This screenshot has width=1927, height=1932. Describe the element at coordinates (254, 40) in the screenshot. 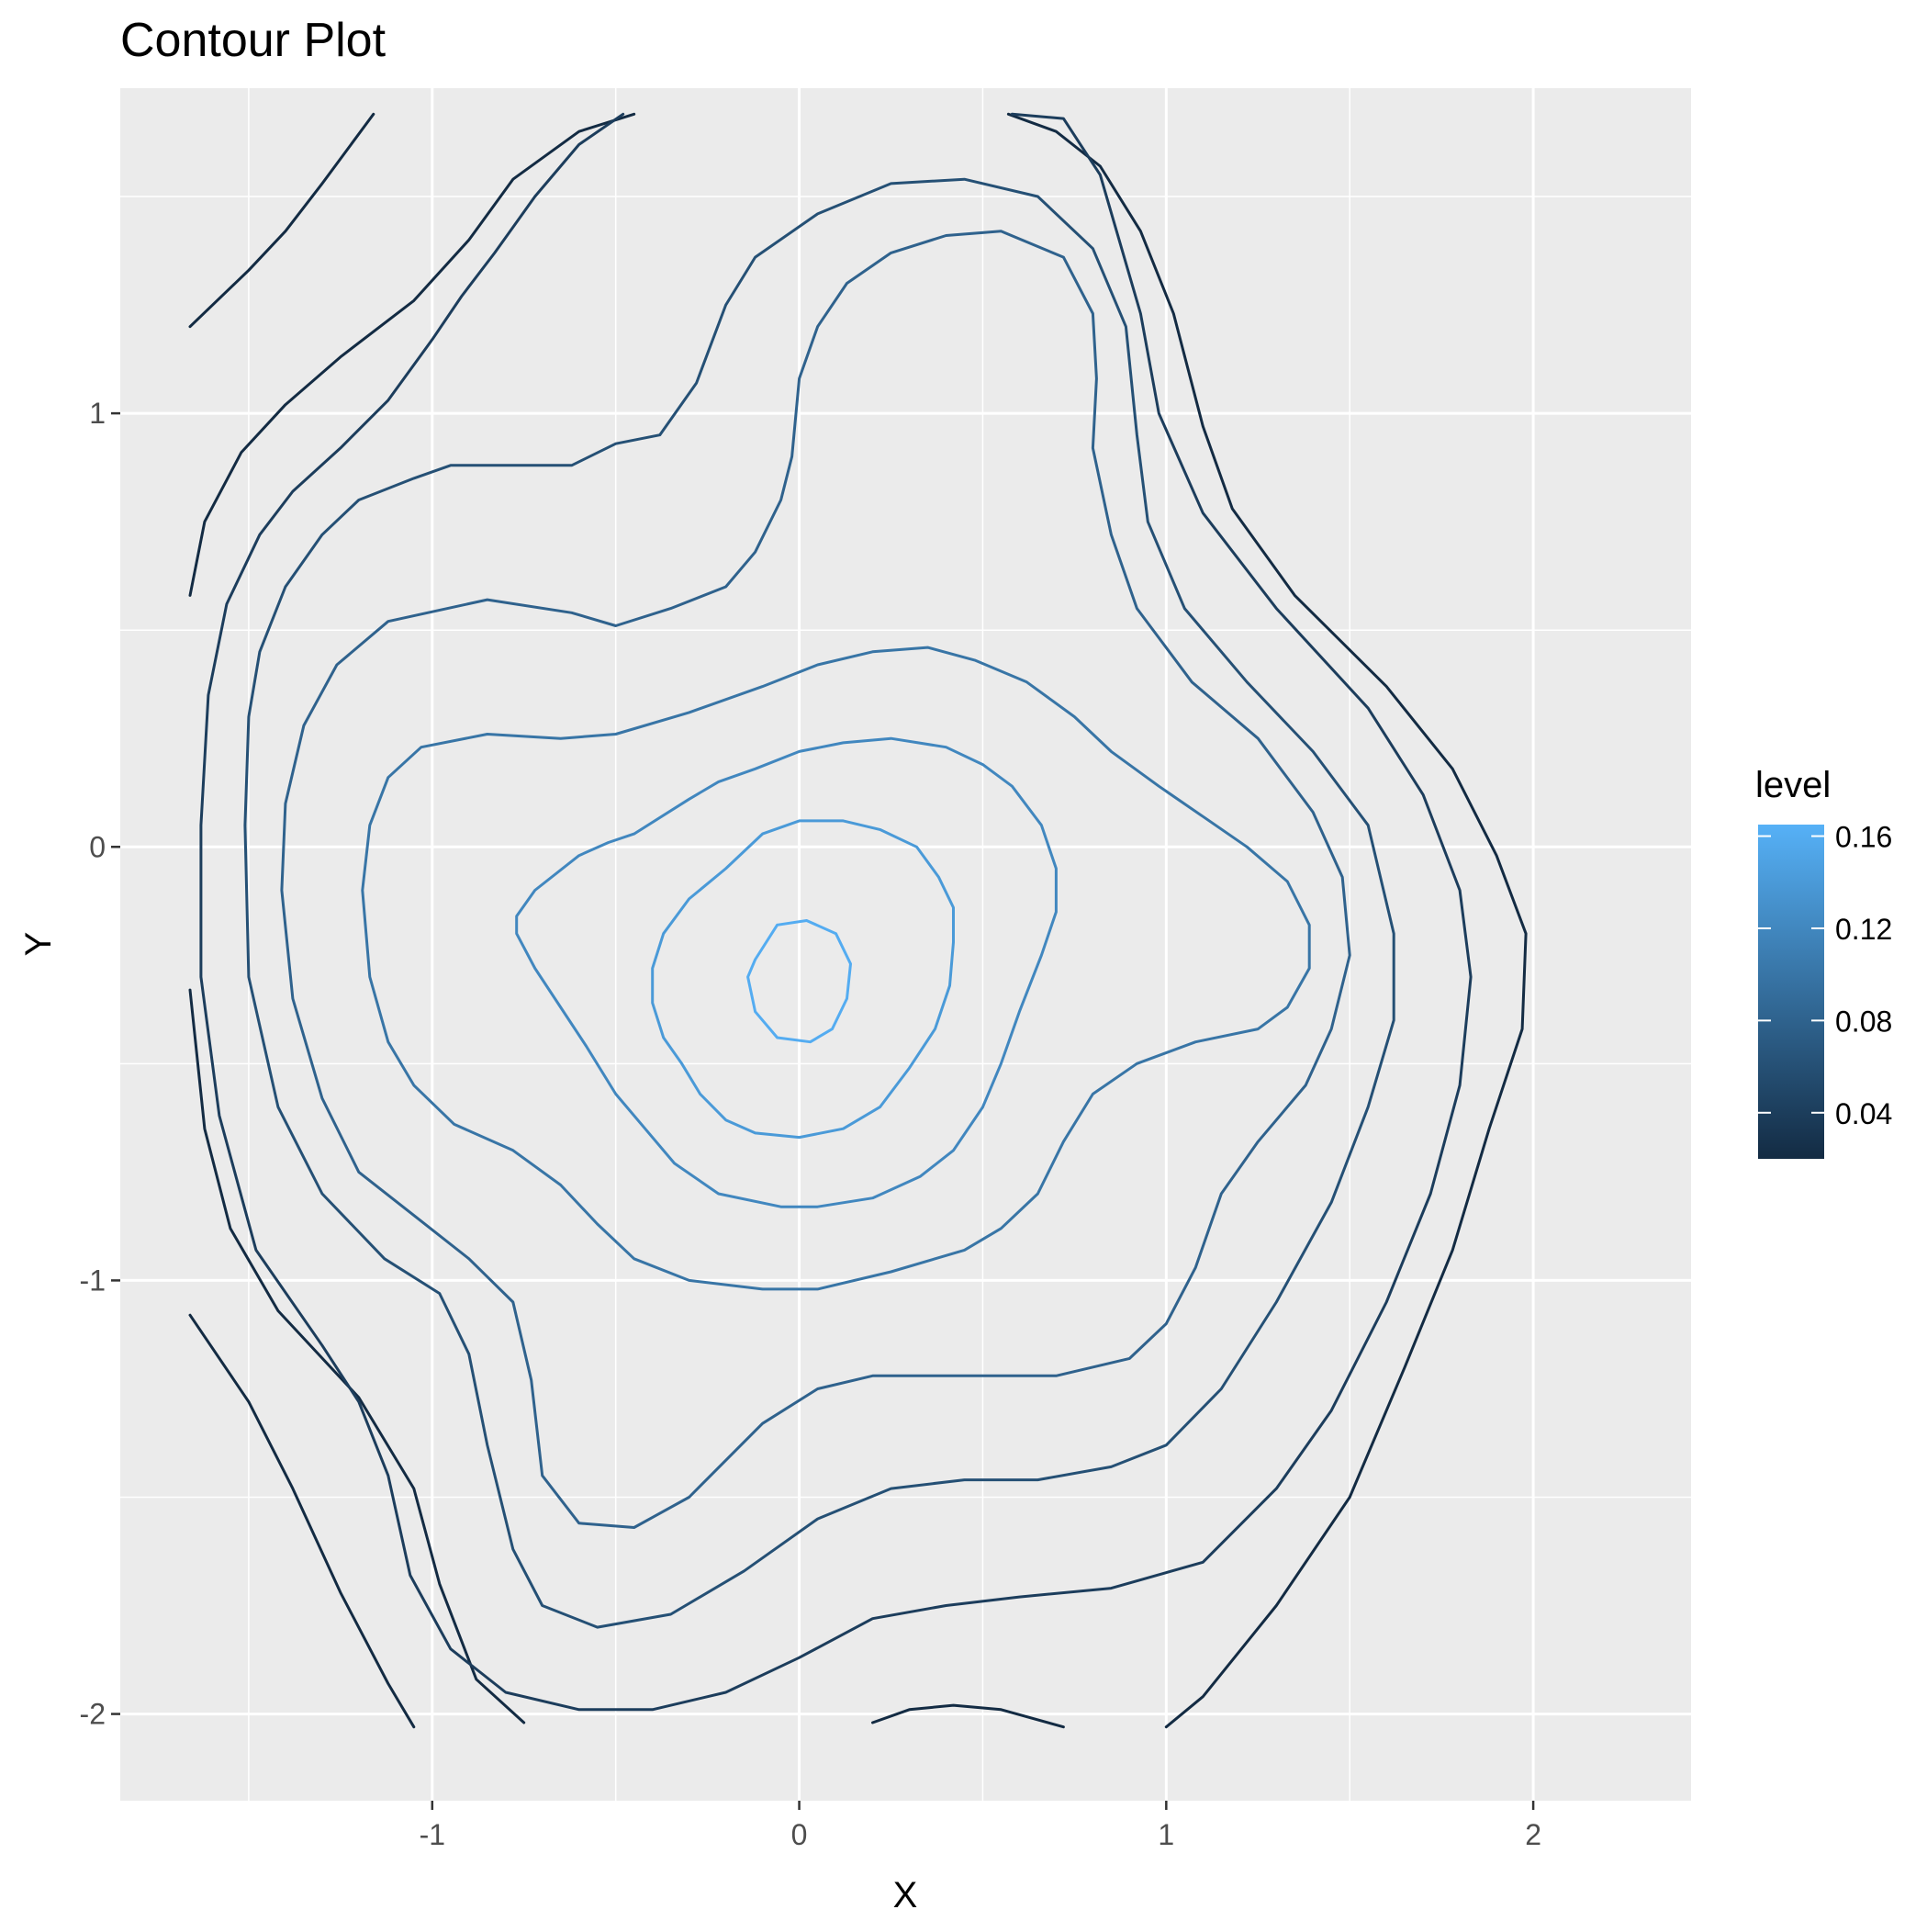

I see `chart-title: Contour Plot` at that location.